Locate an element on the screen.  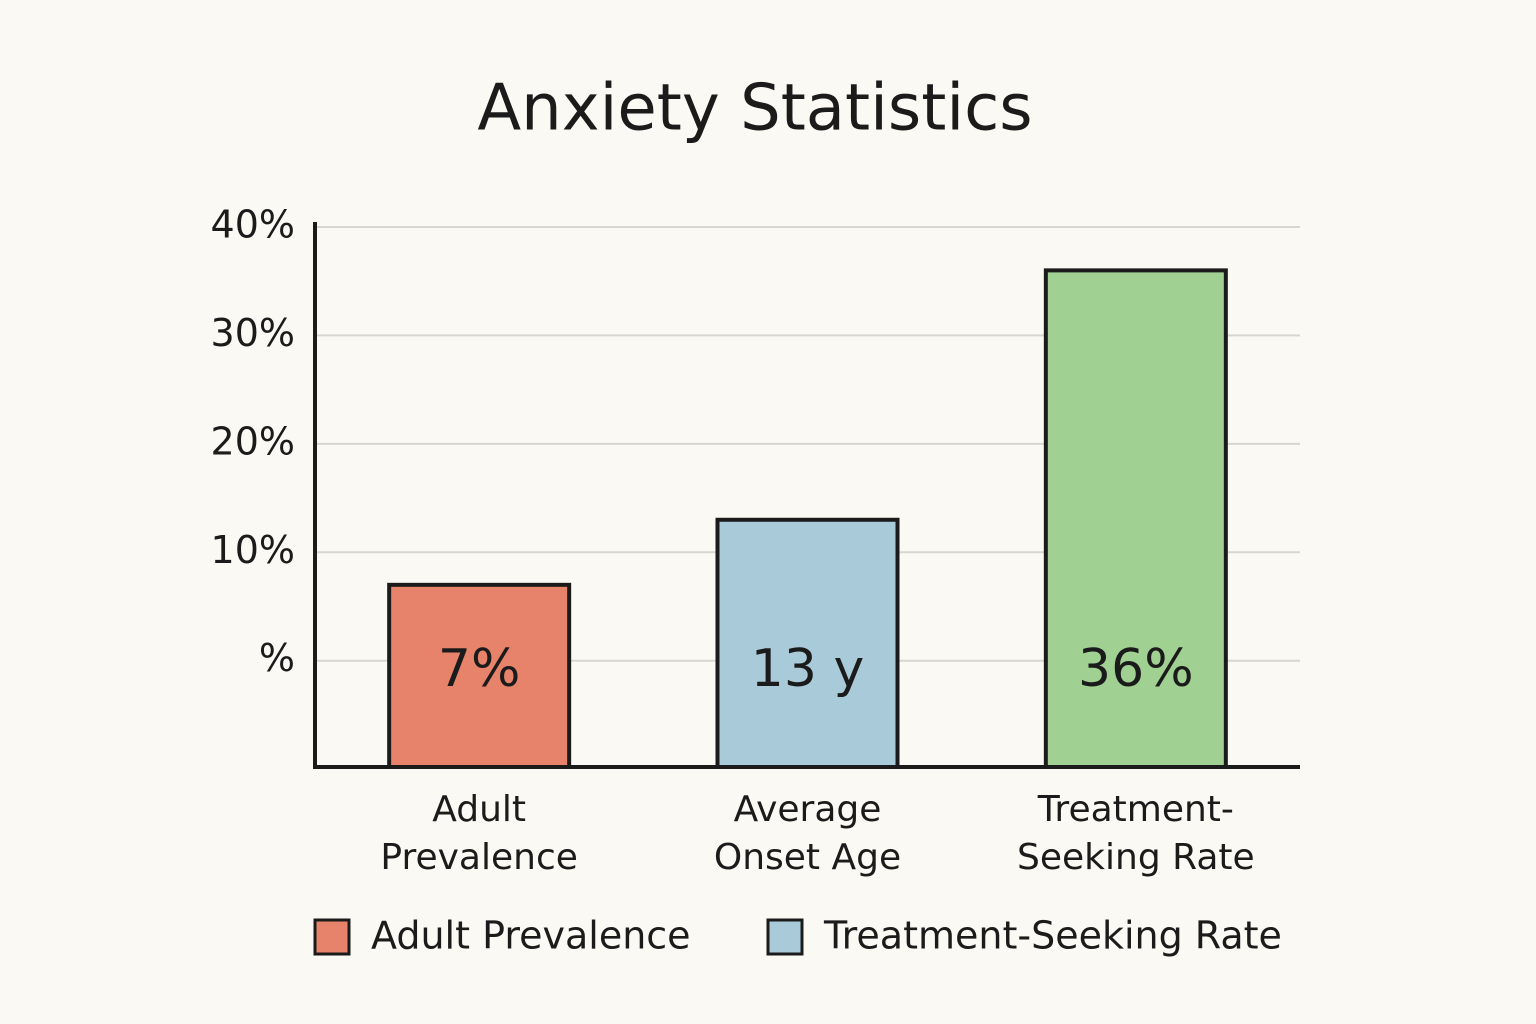
chart-title: Anxiety Statistics is located at coordinates (754, 109).